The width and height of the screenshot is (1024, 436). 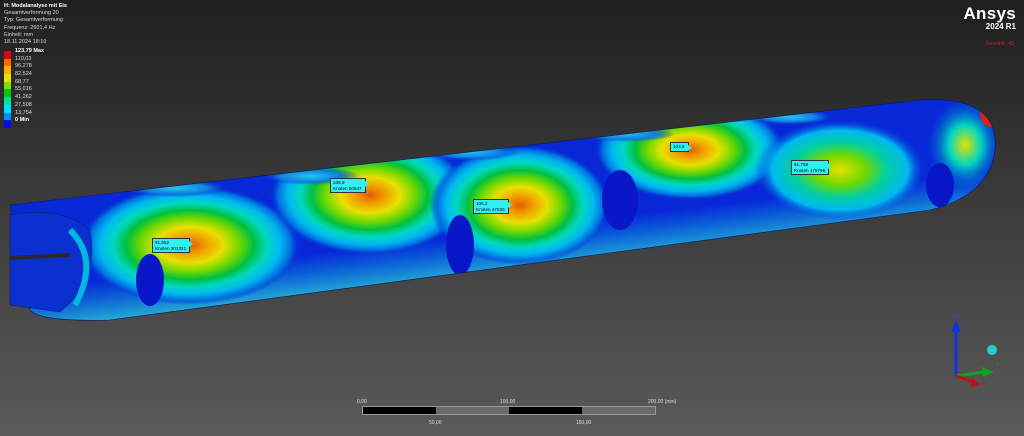 I want to click on ansys-logo: Ansys 2024 R1, so click(x=989, y=17).